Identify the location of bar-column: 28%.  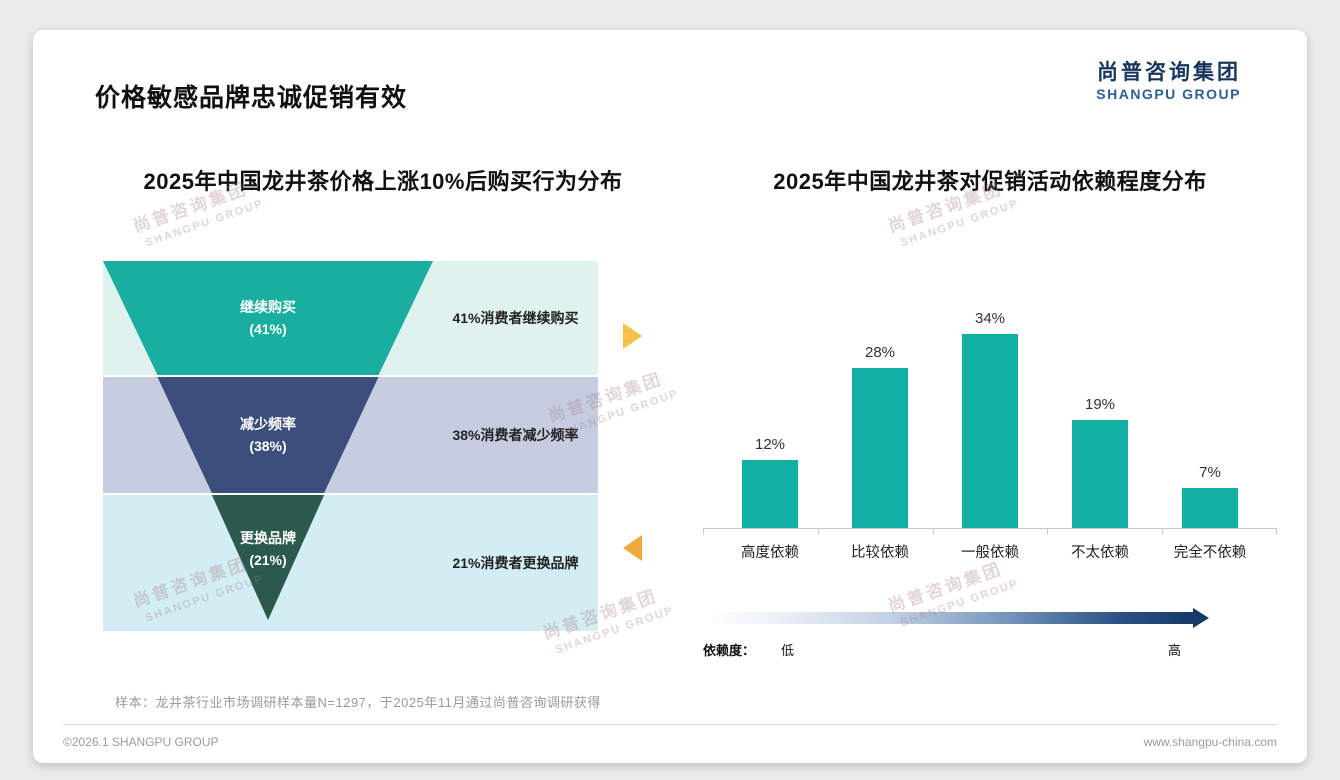
(880, 436).